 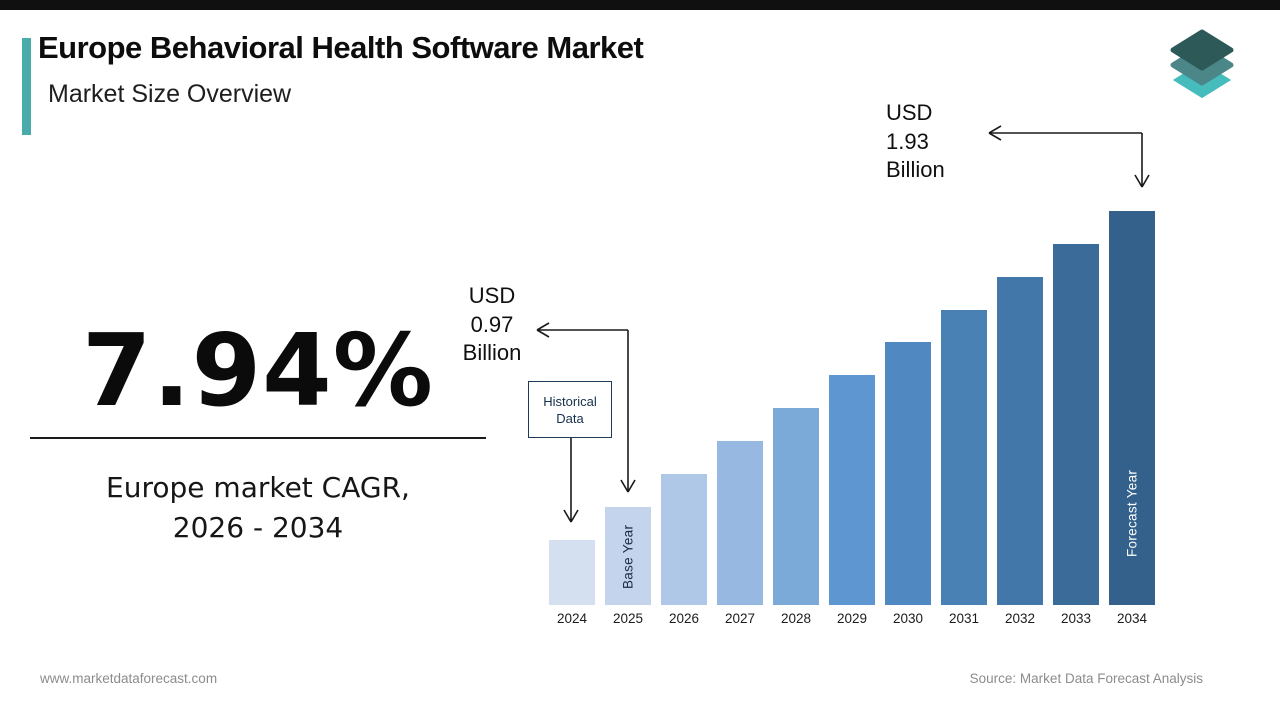 What do you see at coordinates (1202, 50) in the screenshot?
I see `logo-layer-top` at bounding box center [1202, 50].